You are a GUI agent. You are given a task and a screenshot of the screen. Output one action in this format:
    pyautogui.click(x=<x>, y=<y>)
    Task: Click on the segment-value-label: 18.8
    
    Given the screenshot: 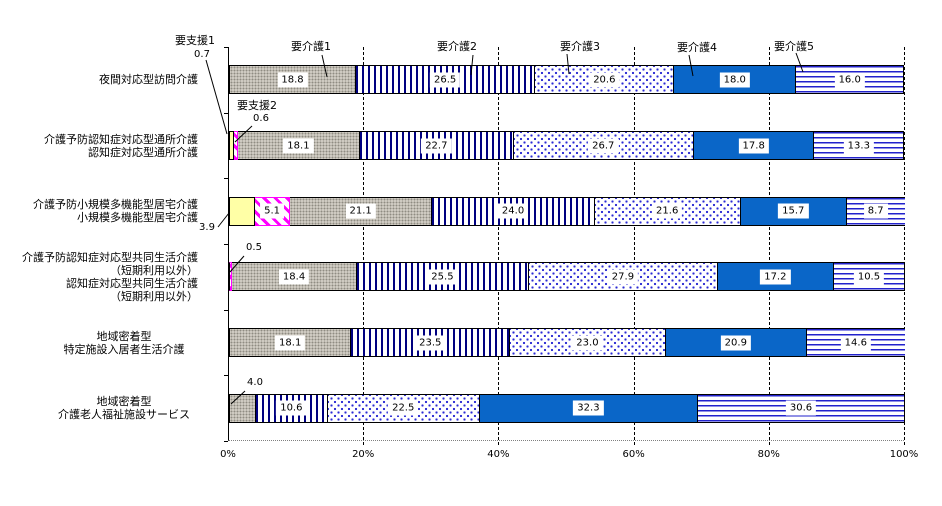 What is the action you would take?
    pyautogui.click(x=292, y=80)
    